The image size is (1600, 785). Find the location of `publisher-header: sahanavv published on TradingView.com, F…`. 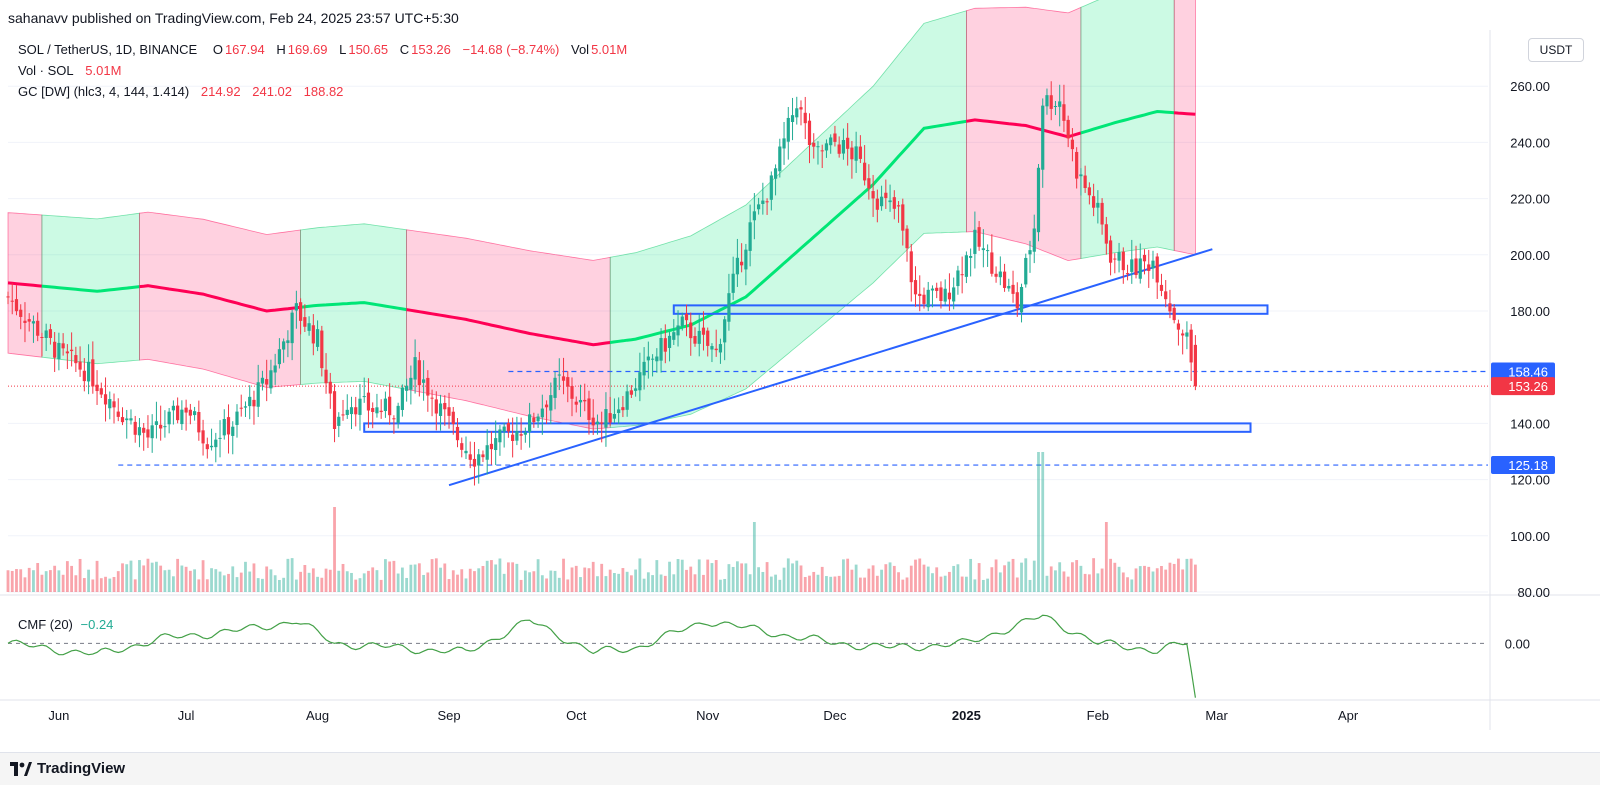

publisher-header: sahanavv published on TradingView.com, F… is located at coordinates (800, 19).